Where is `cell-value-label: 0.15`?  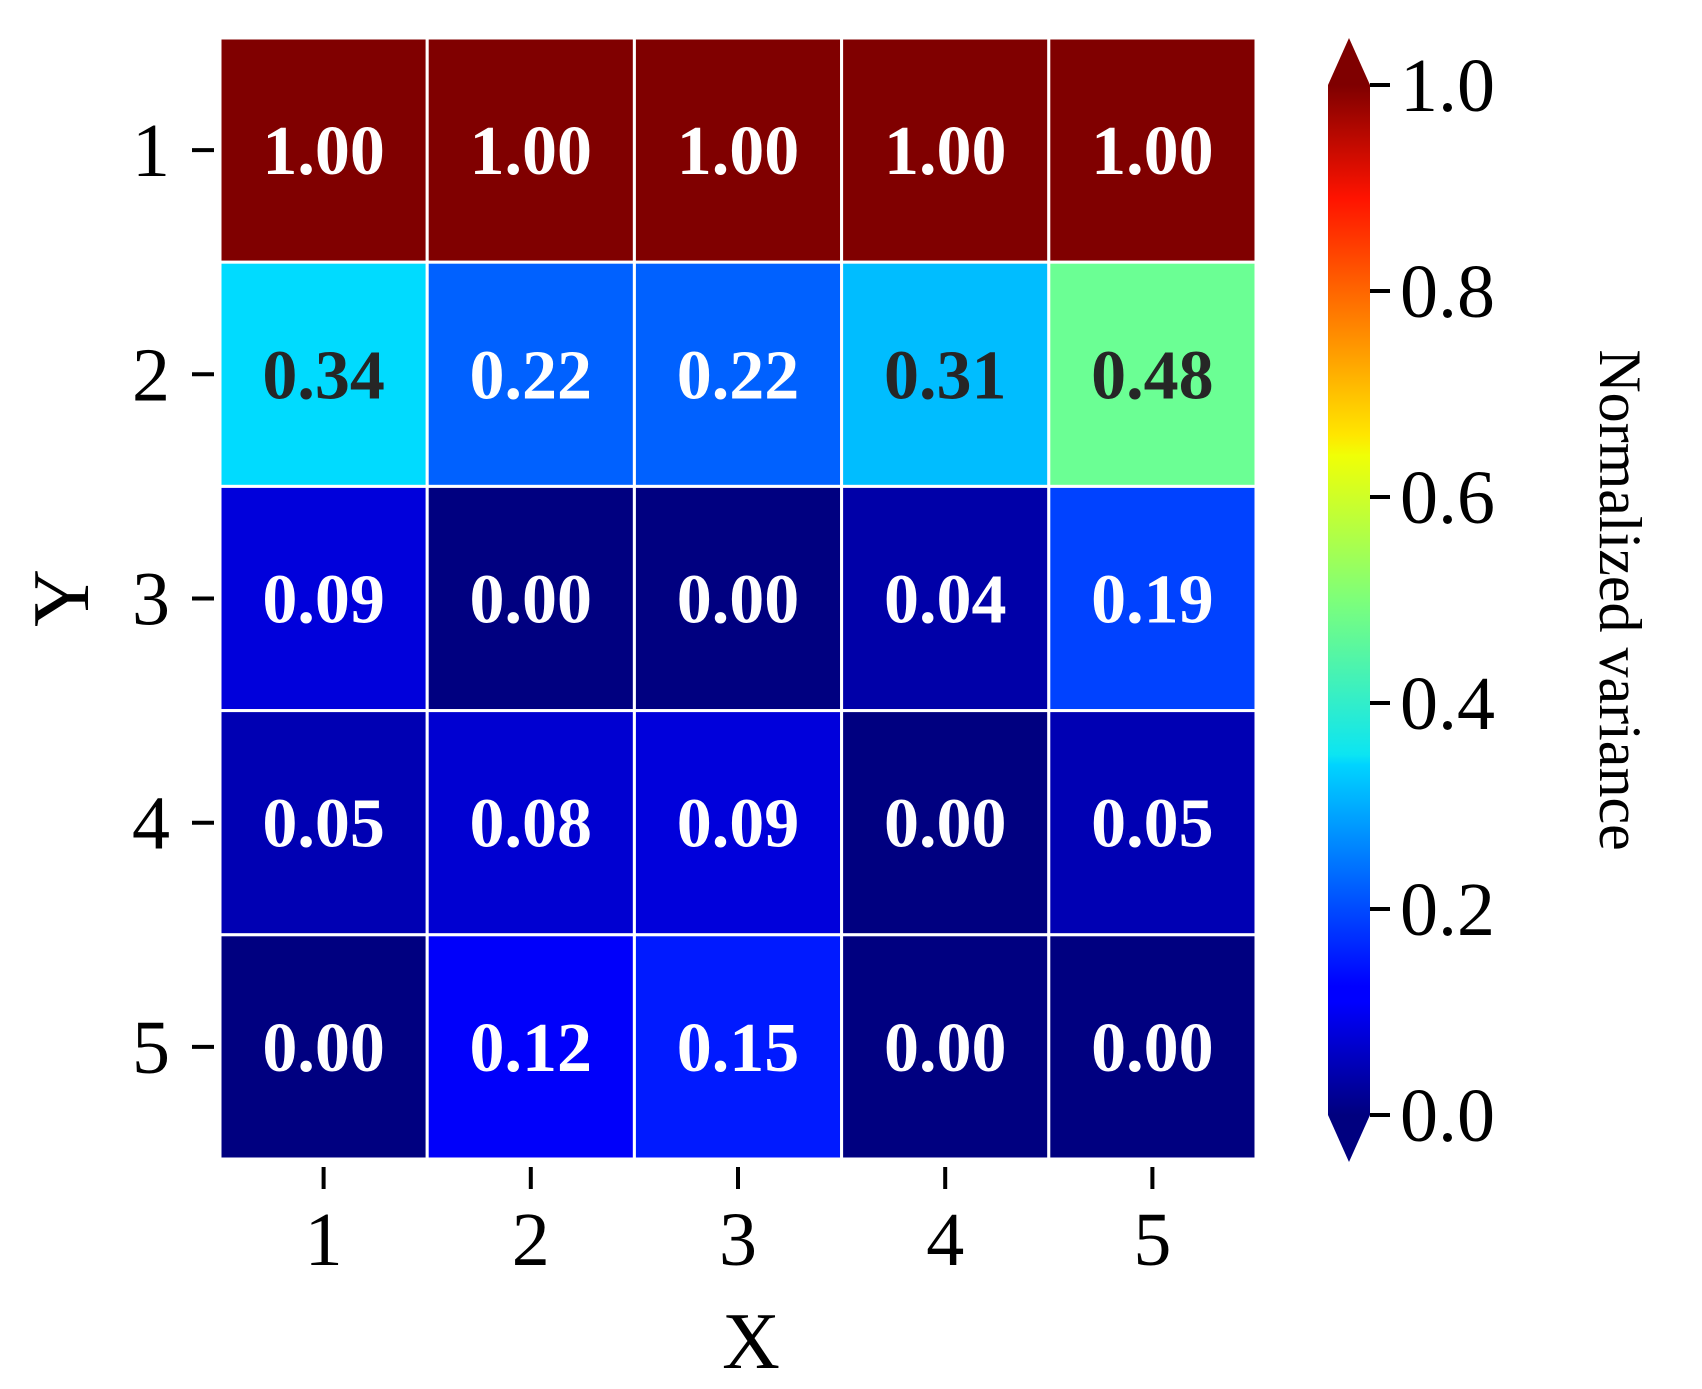 cell-value-label: 0.15 is located at coordinates (738, 1048).